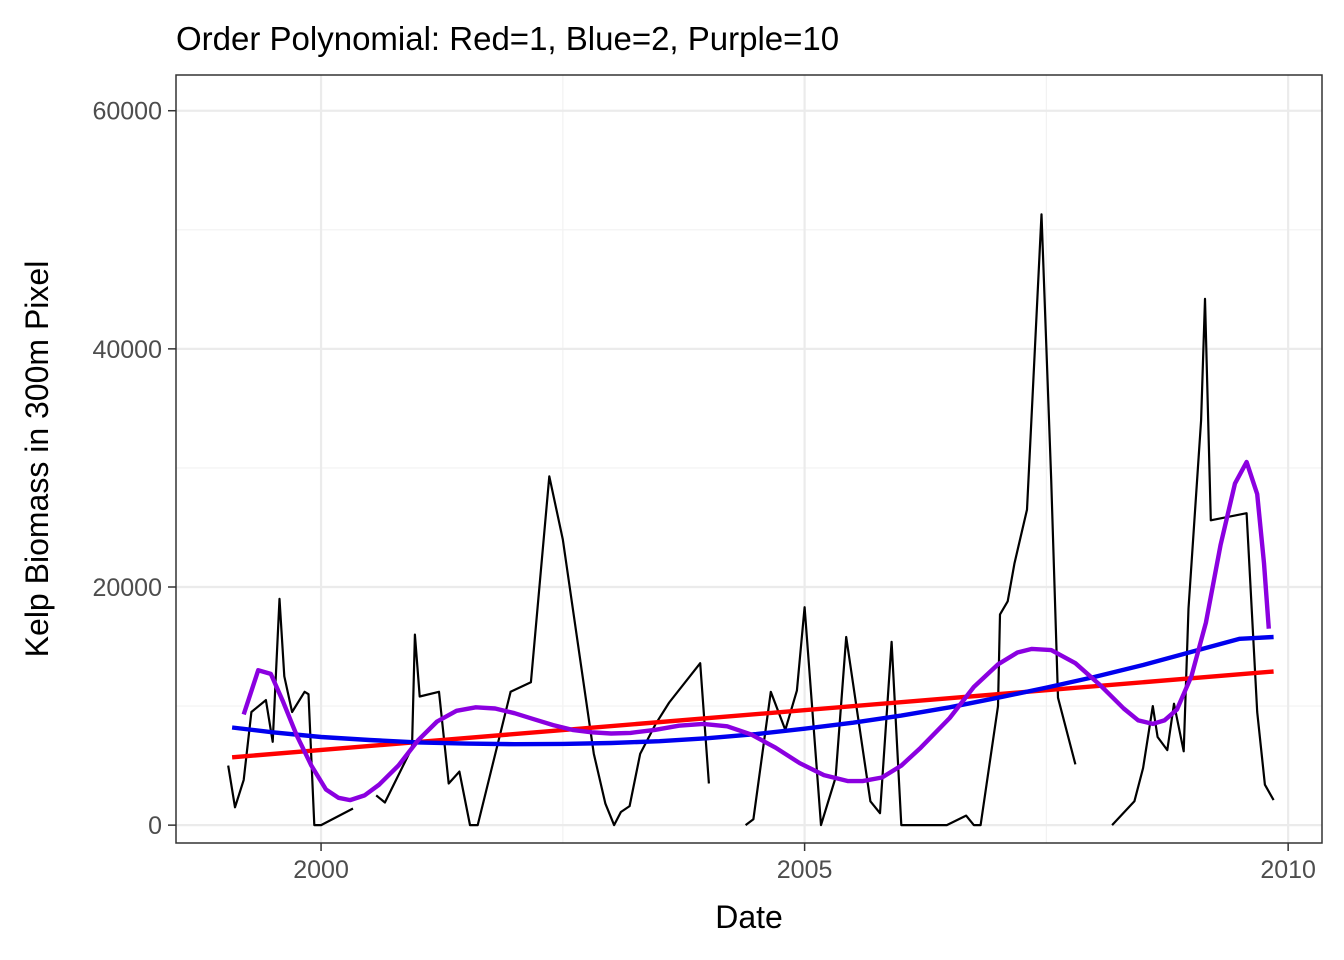 The width and height of the screenshot is (1344, 960). Describe the element at coordinates (749, 917) in the screenshot. I see `x-axis-title: Date` at that location.